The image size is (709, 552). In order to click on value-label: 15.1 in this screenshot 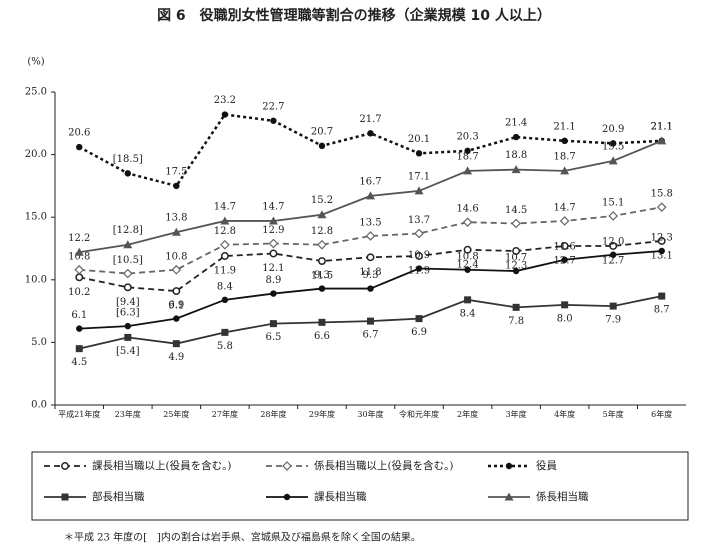, I will do `click(613, 202)`.